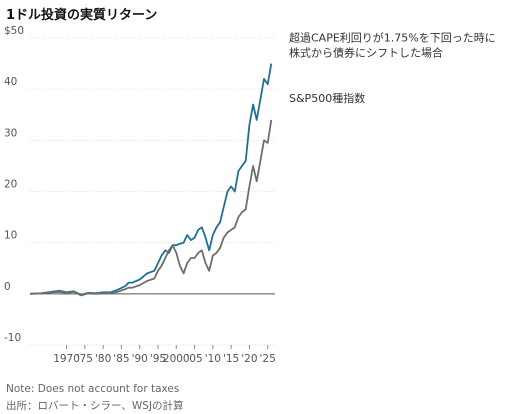  Describe the element at coordinates (249, 359) in the screenshot. I see `x-tick-label: '20` at that location.